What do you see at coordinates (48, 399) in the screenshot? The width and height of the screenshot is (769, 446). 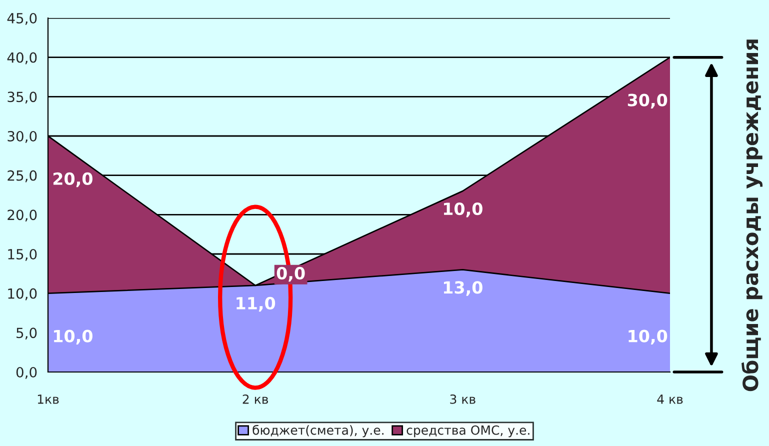 I see `x-tick-label: 1кв` at bounding box center [48, 399].